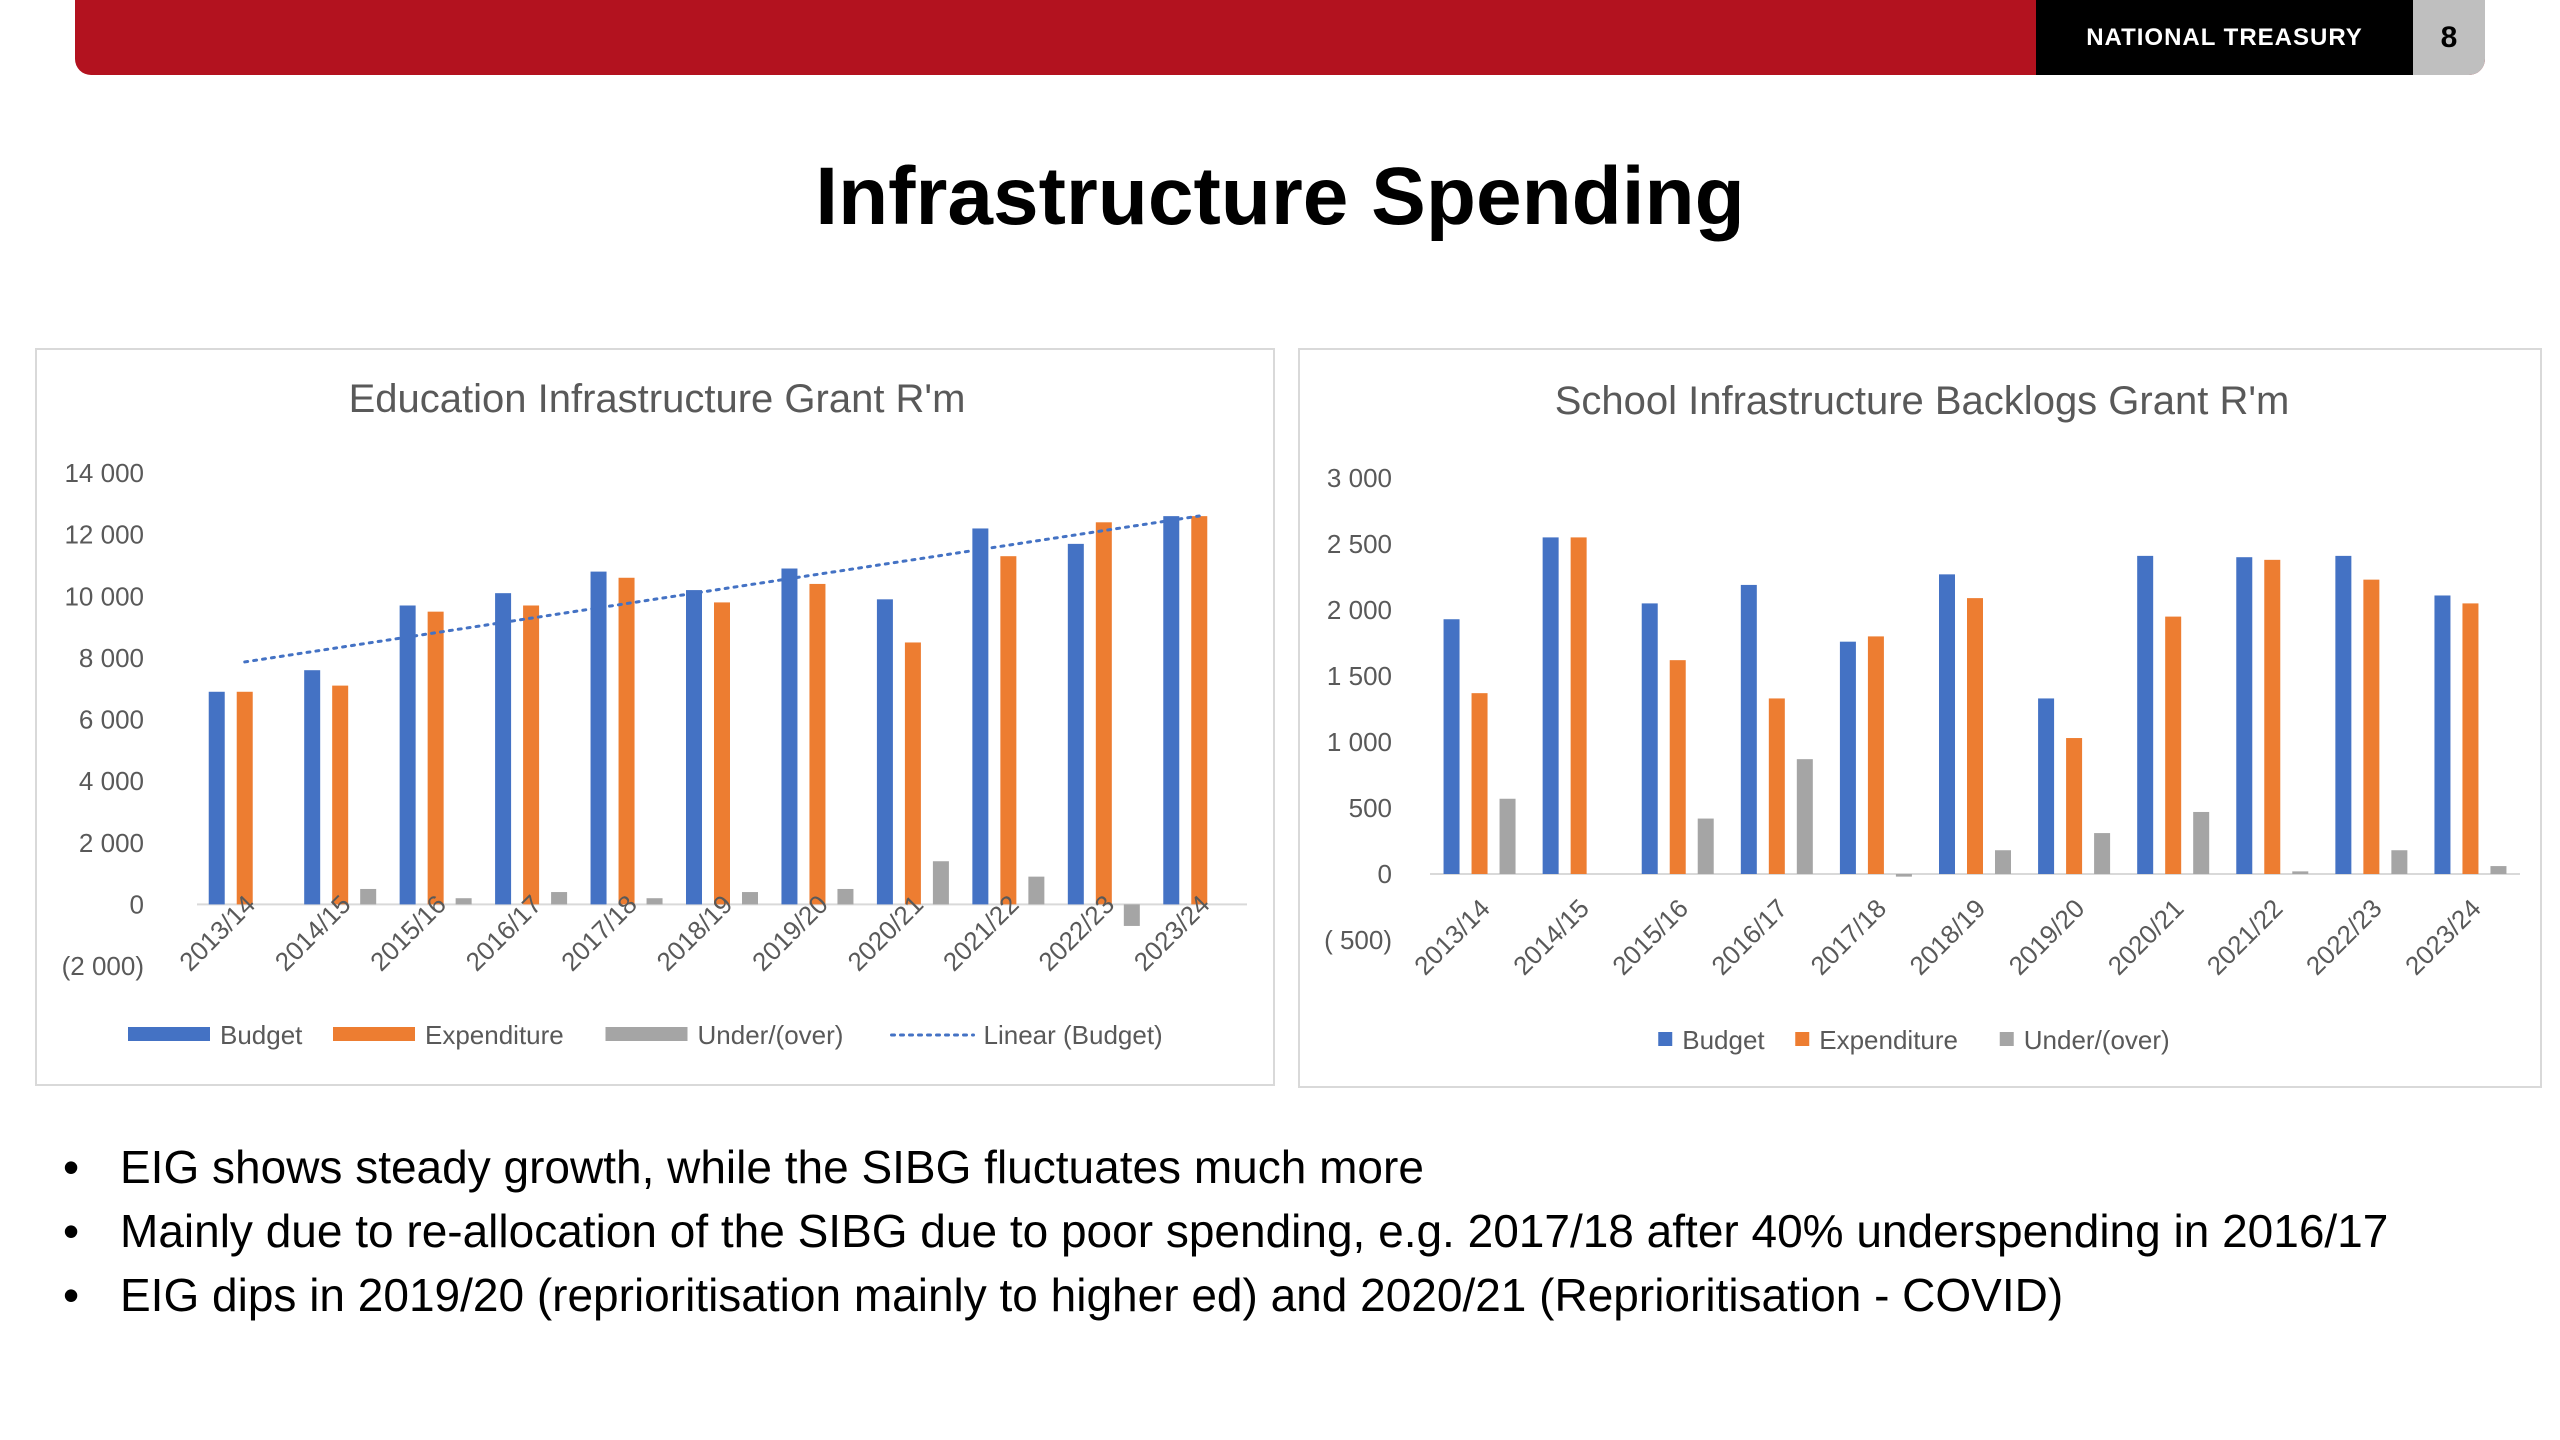 This screenshot has height=1440, width=2560. What do you see at coordinates (104, 596) in the screenshot?
I see `y-tick-label: 10 000` at bounding box center [104, 596].